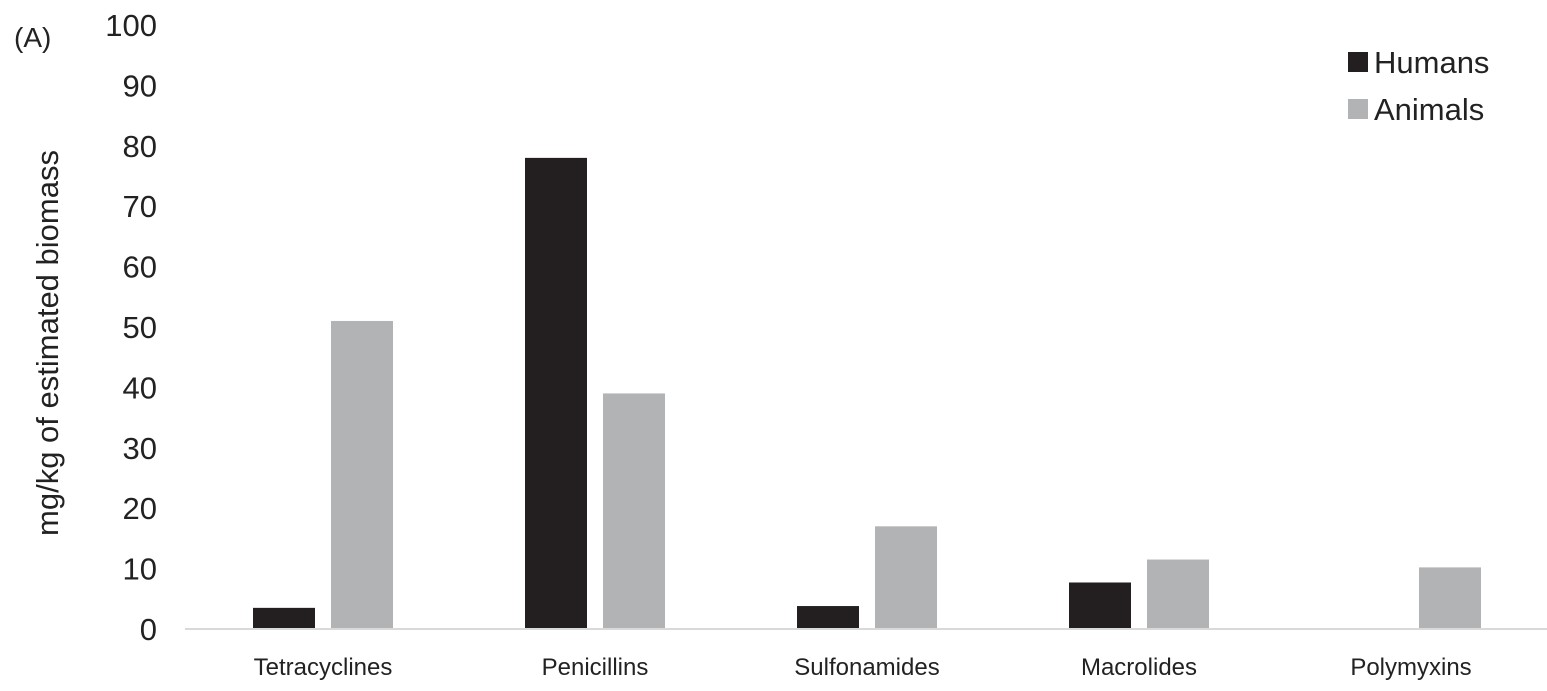 This screenshot has width=1547, height=691. What do you see at coordinates (323, 667) in the screenshot?
I see `x-tick-label: Tetracyclines` at bounding box center [323, 667].